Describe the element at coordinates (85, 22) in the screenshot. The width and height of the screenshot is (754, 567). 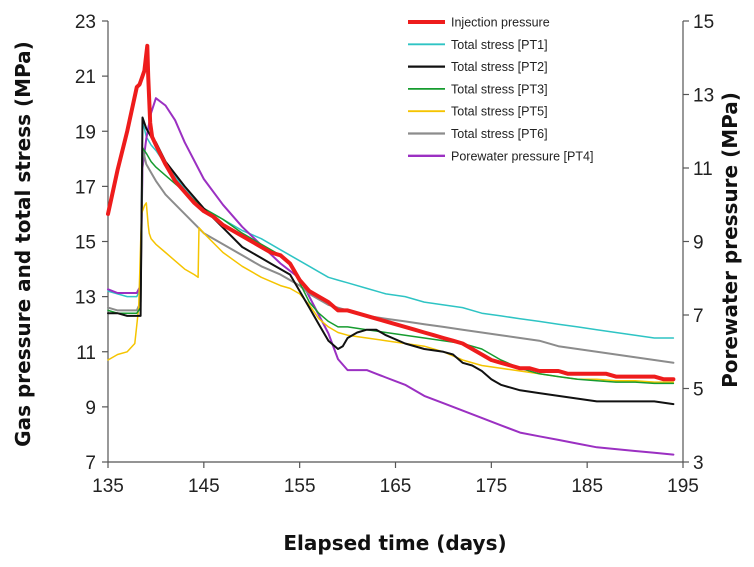
I see `left-y-tick-label: 23` at that location.